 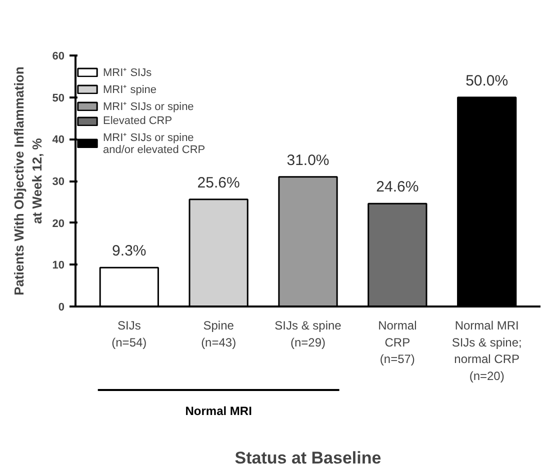 I want to click on text: 31.0%, so click(x=308, y=160).